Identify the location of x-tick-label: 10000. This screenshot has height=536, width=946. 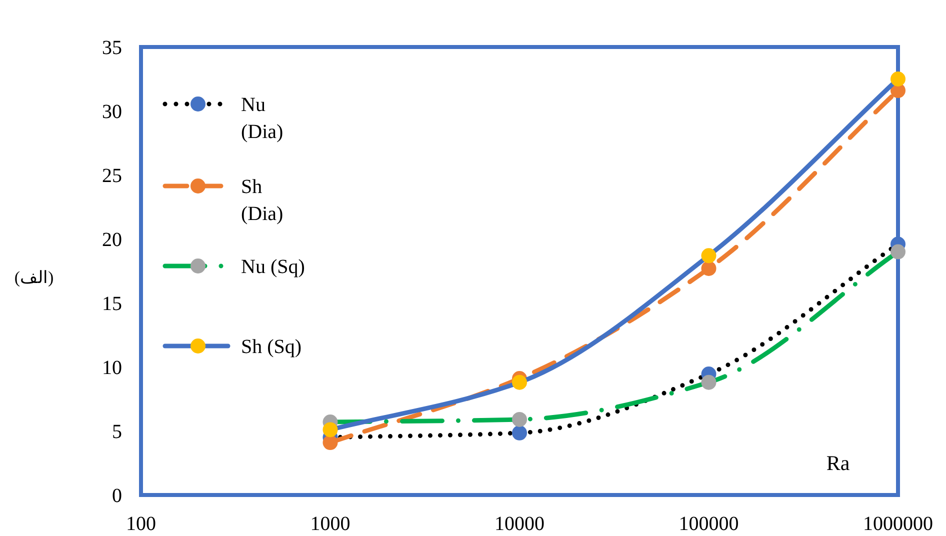
(519, 524).